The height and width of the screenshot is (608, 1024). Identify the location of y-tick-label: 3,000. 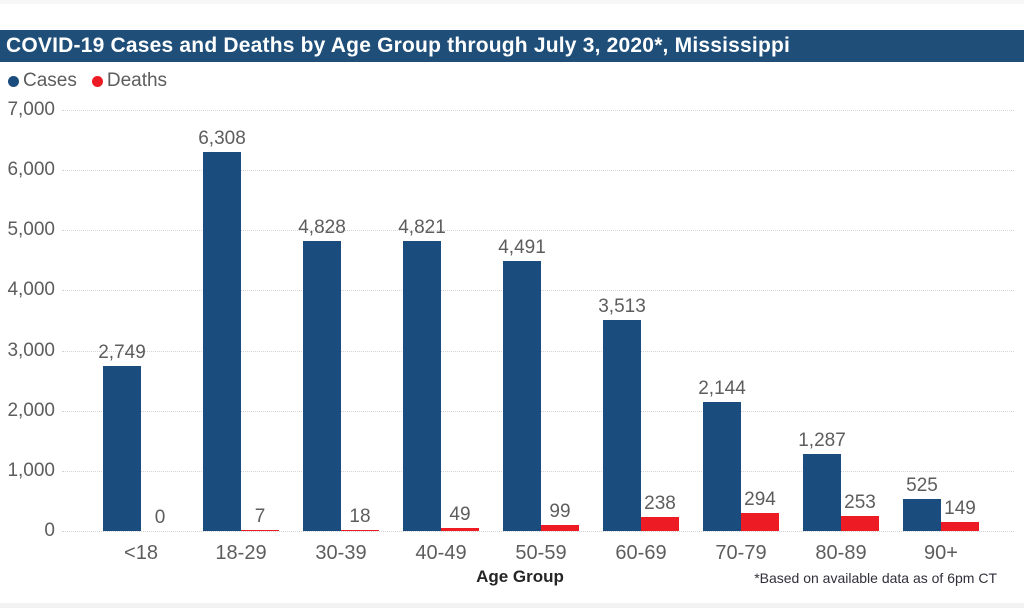
(31, 350).